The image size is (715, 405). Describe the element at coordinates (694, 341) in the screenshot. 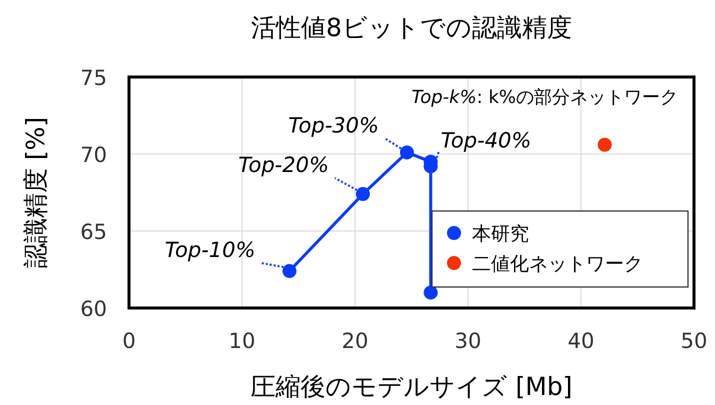

I see `x-tick-label: 50` at that location.